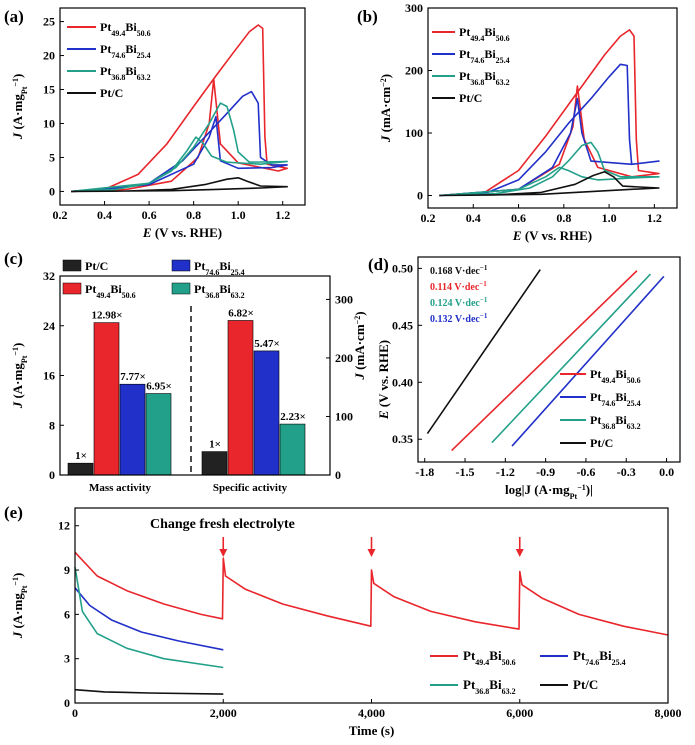  I want to click on text-span: (V vs. RHE), so click(557, 235).